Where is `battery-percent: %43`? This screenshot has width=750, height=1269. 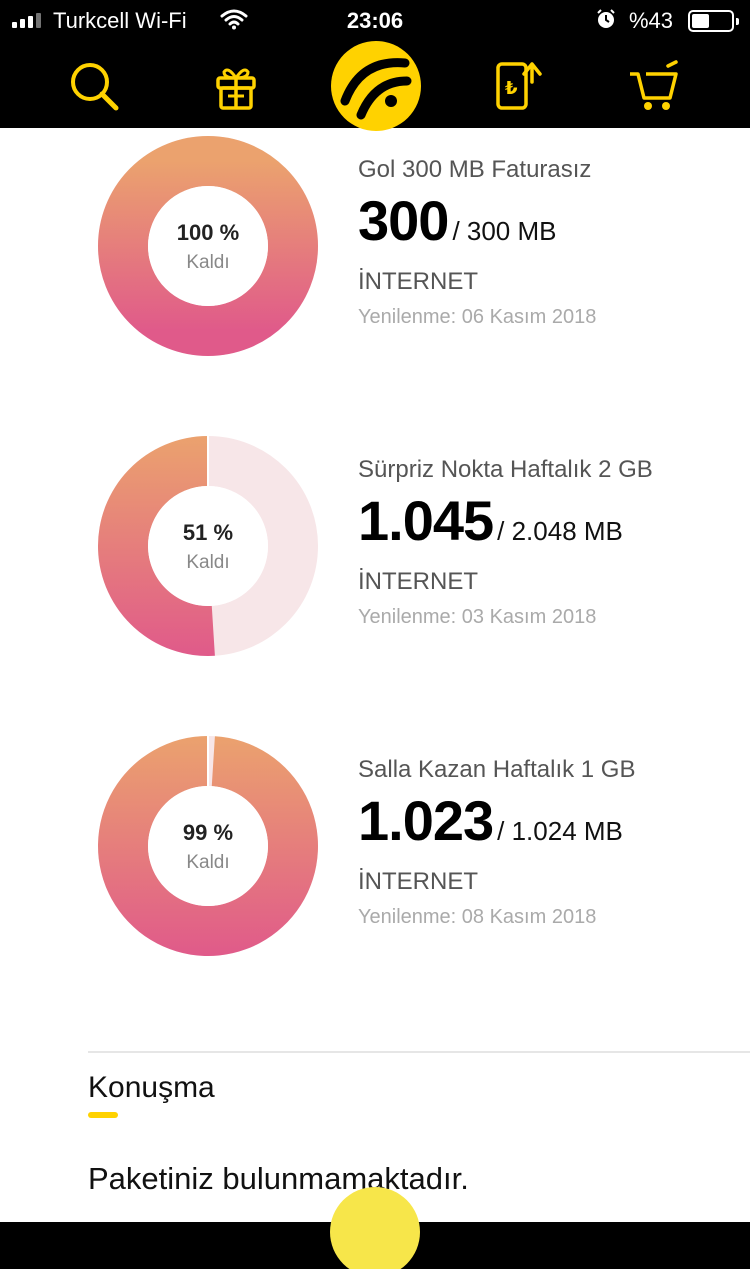
battery-percent: %43 is located at coordinates (651, 20).